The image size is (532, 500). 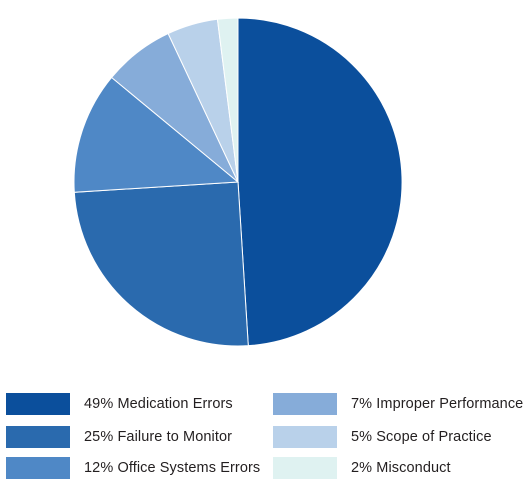 I want to click on legend-item-scope-of-practice: 5% Scope of Practice, so click(x=382, y=437).